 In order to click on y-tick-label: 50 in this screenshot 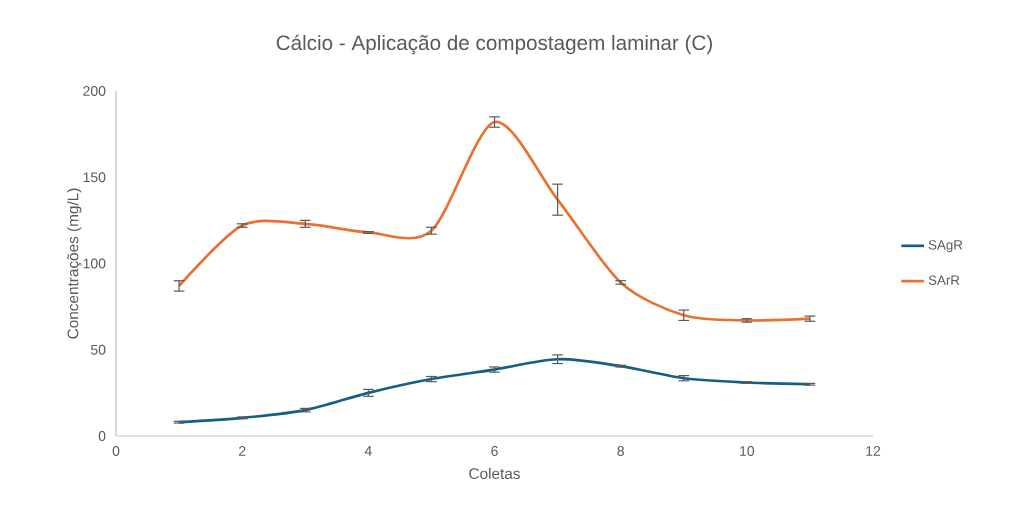, I will do `click(98, 349)`.